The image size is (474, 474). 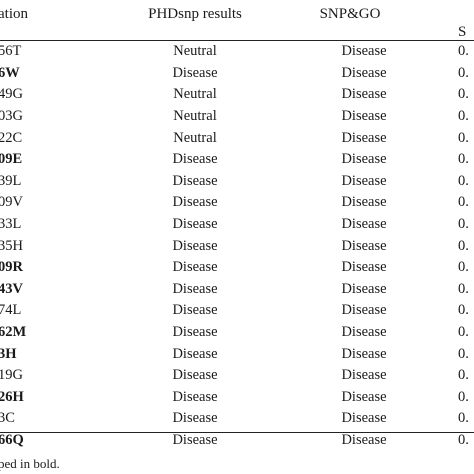 What do you see at coordinates (237, 419) in the screenshot?
I see `table-row: 3C Disease Disease 0.` at bounding box center [237, 419].